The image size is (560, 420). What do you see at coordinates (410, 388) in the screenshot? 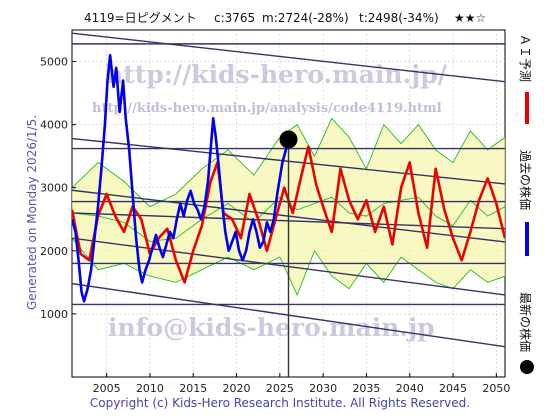
I see `x-tick-label: 2040` at bounding box center [410, 388].